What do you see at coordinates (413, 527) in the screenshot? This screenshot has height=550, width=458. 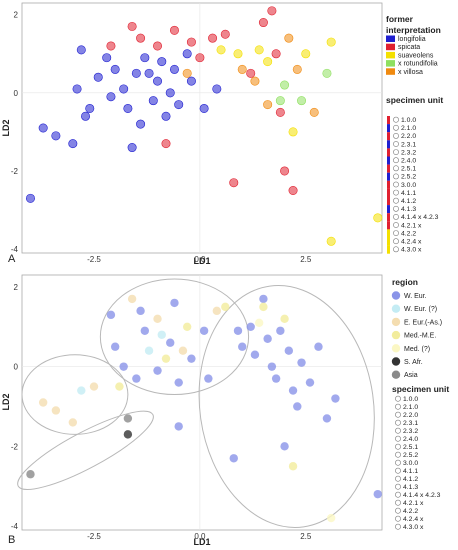 I see `legend-unit-label: 4.3.0 x` at bounding box center [413, 527].